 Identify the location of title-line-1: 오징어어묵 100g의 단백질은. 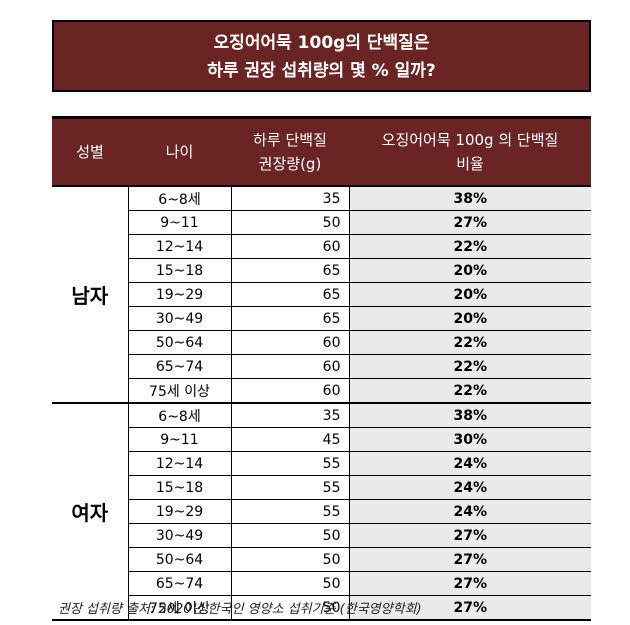
(321, 43).